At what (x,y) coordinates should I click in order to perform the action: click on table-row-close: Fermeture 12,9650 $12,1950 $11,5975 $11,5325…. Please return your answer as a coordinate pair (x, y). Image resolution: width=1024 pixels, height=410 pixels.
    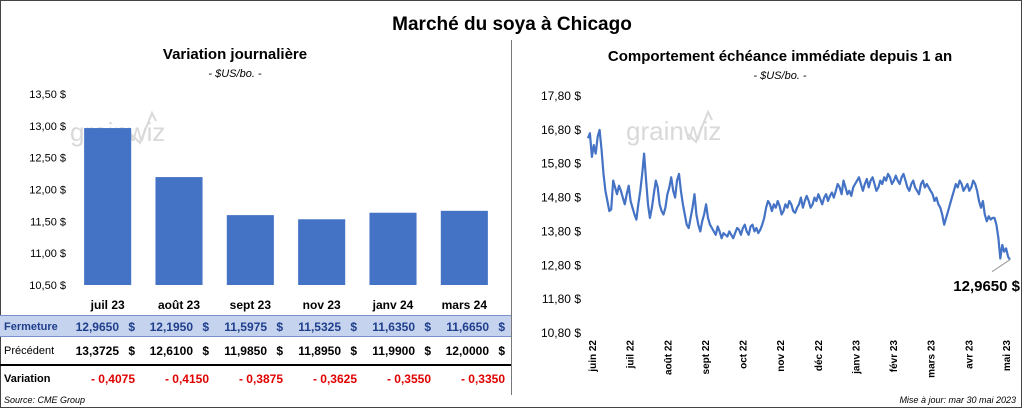
    Looking at the image, I should click on (255, 326).